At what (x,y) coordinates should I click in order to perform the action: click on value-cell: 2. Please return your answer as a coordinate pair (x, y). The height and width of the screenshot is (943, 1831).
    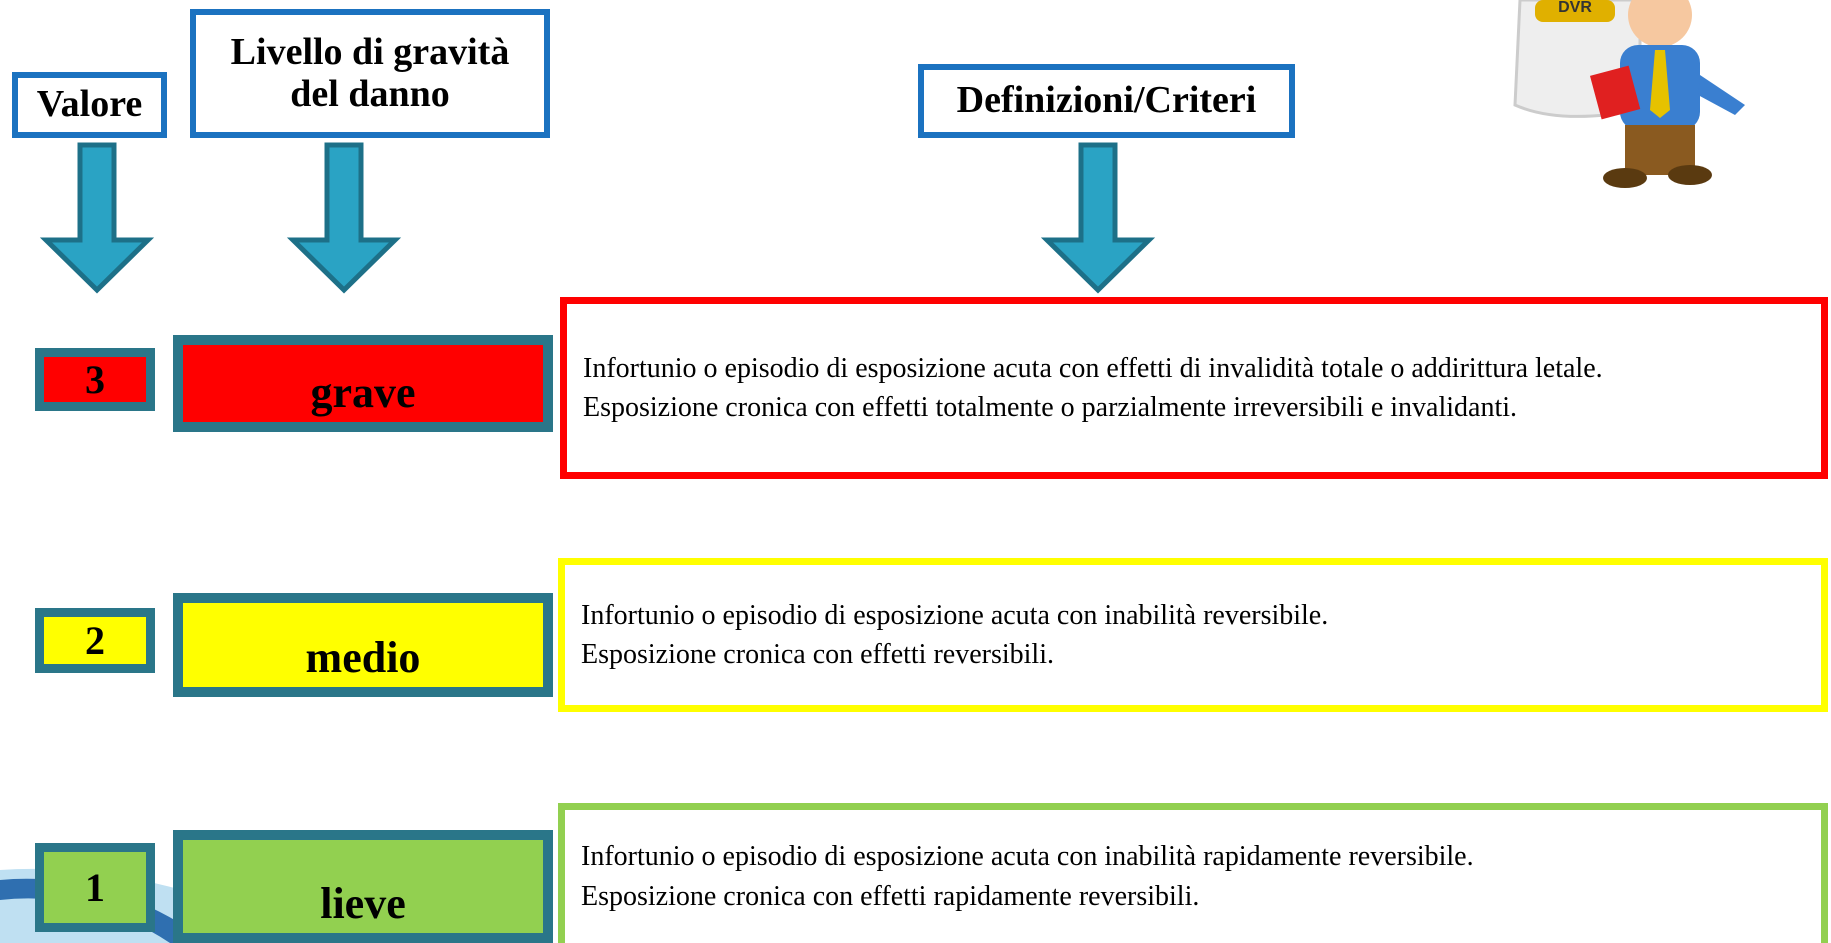
    Looking at the image, I should click on (95, 640).